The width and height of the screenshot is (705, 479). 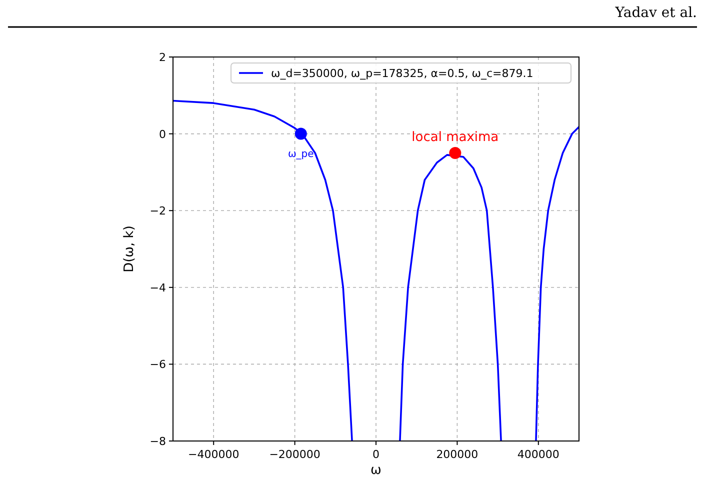 What do you see at coordinates (376, 454) in the screenshot?
I see `x-tick-label: 0` at bounding box center [376, 454].